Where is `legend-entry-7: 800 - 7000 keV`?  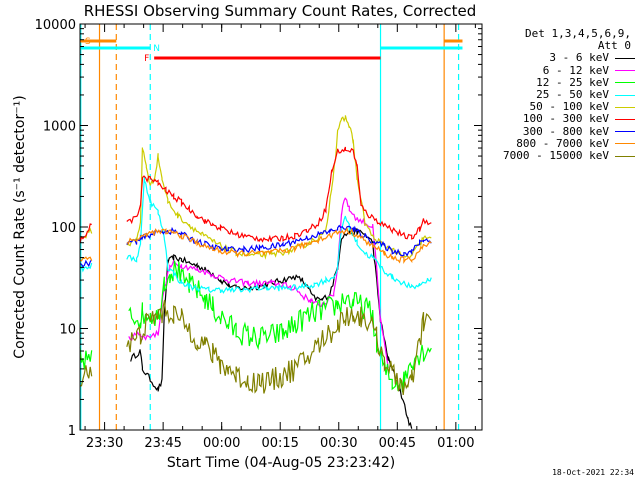 legend-entry-7: 800 - 7000 keV is located at coordinates (555, 143).